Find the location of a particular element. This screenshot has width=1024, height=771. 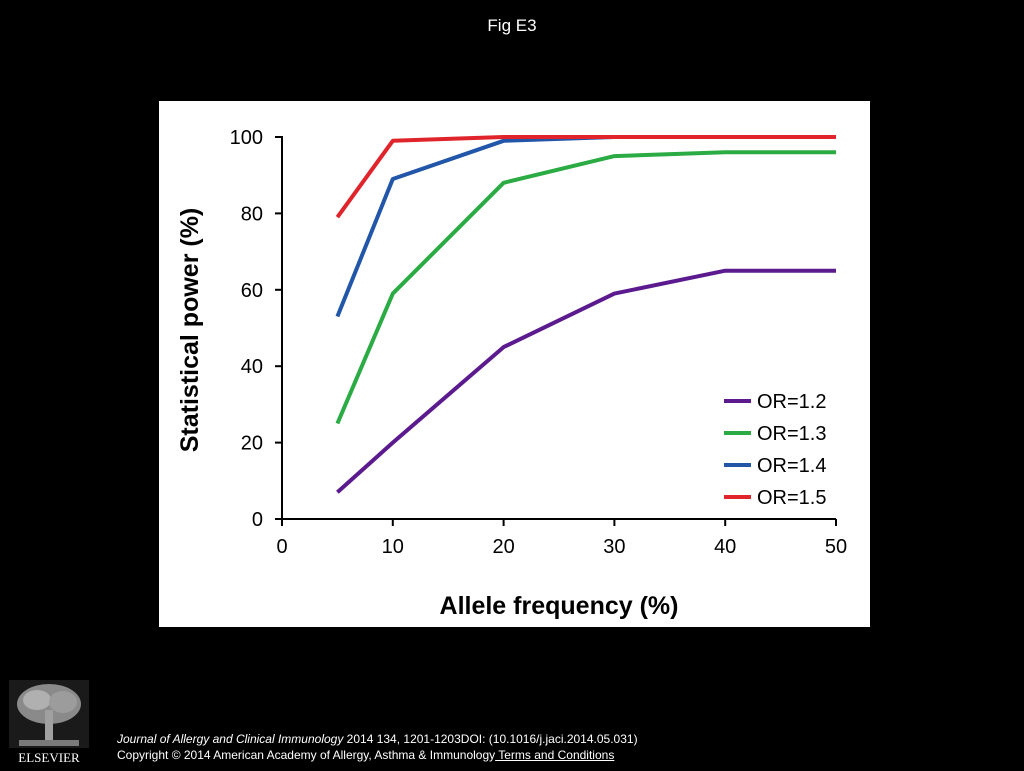

elsevier-tree-icon: ELSEVIER is located at coordinates (49, 722).